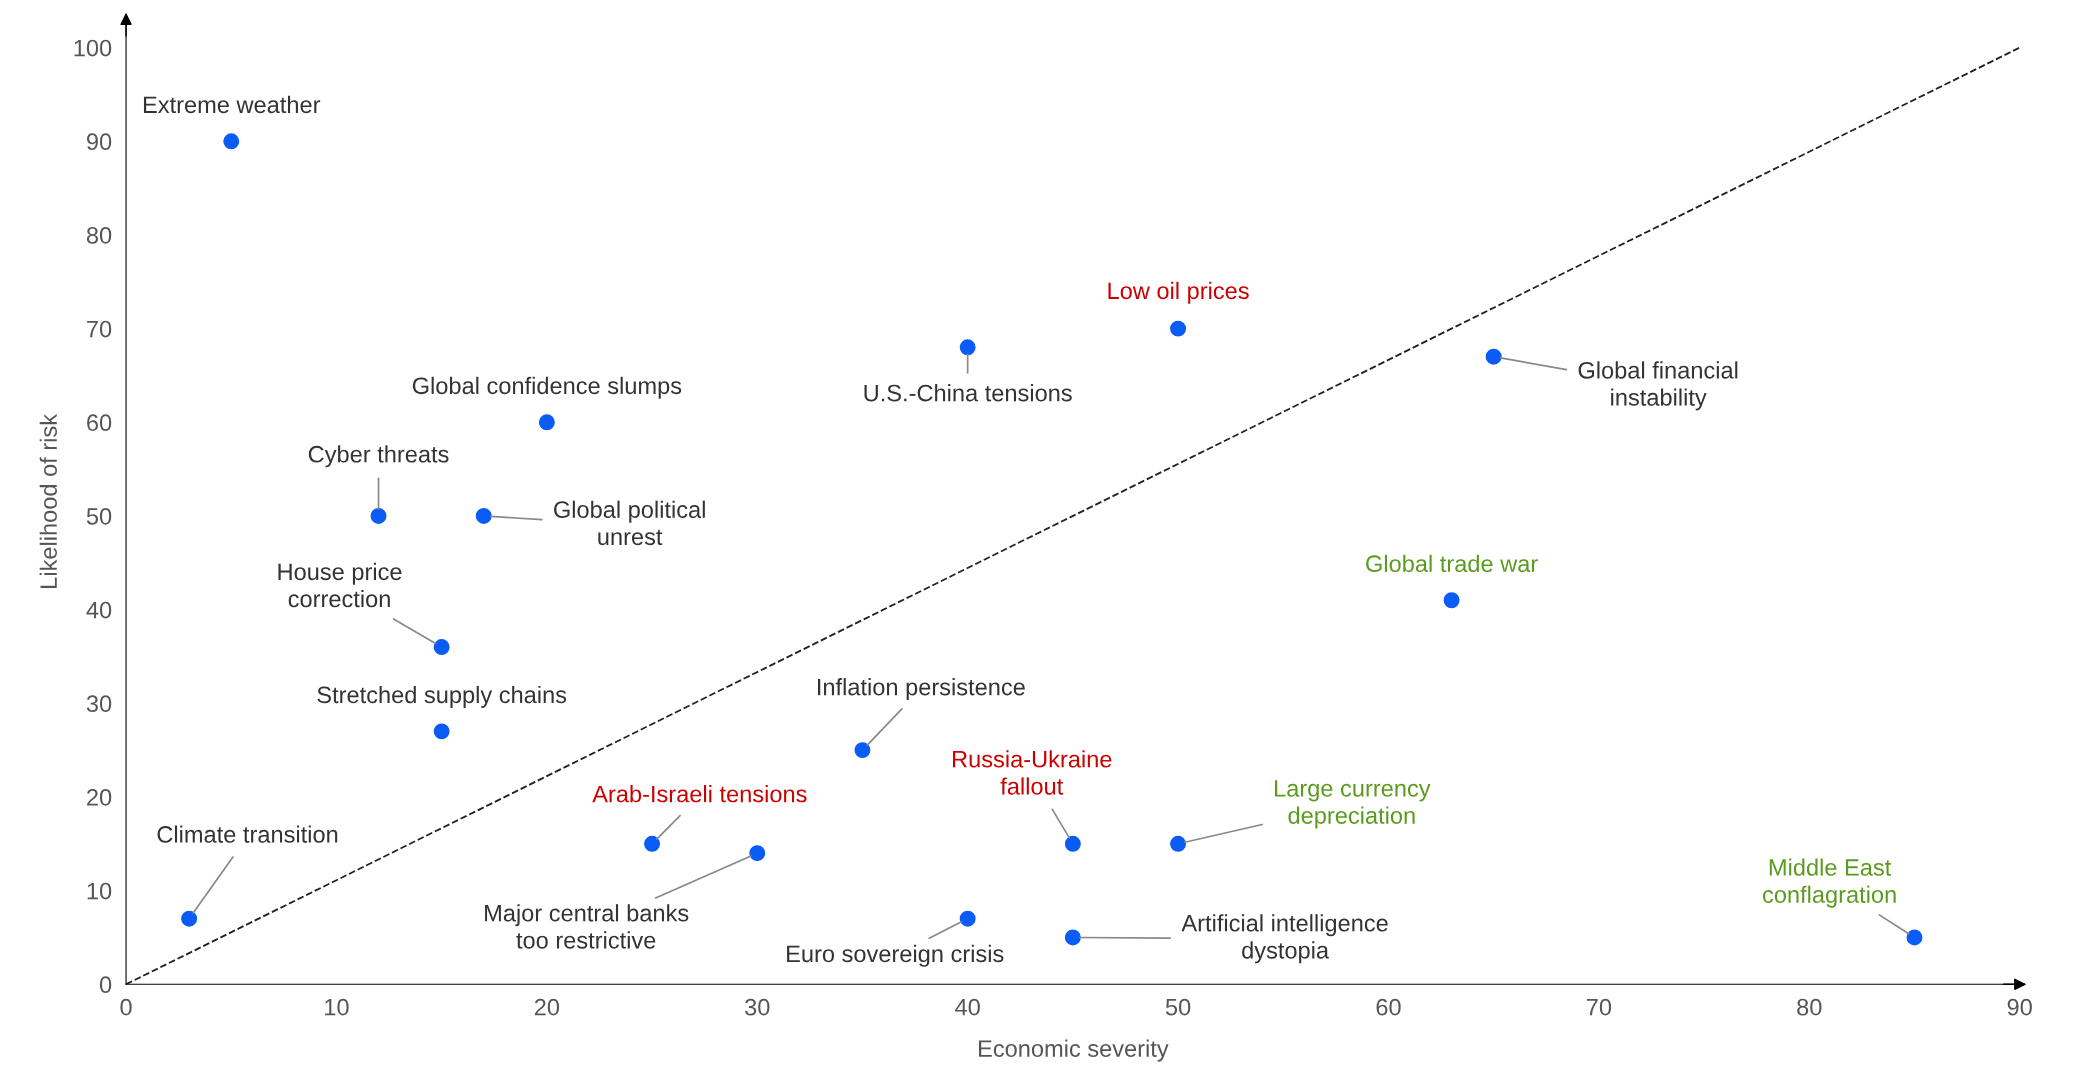 The width and height of the screenshot is (2080, 1084). I want to click on annotation: Middle East conflagration, so click(1829, 883).